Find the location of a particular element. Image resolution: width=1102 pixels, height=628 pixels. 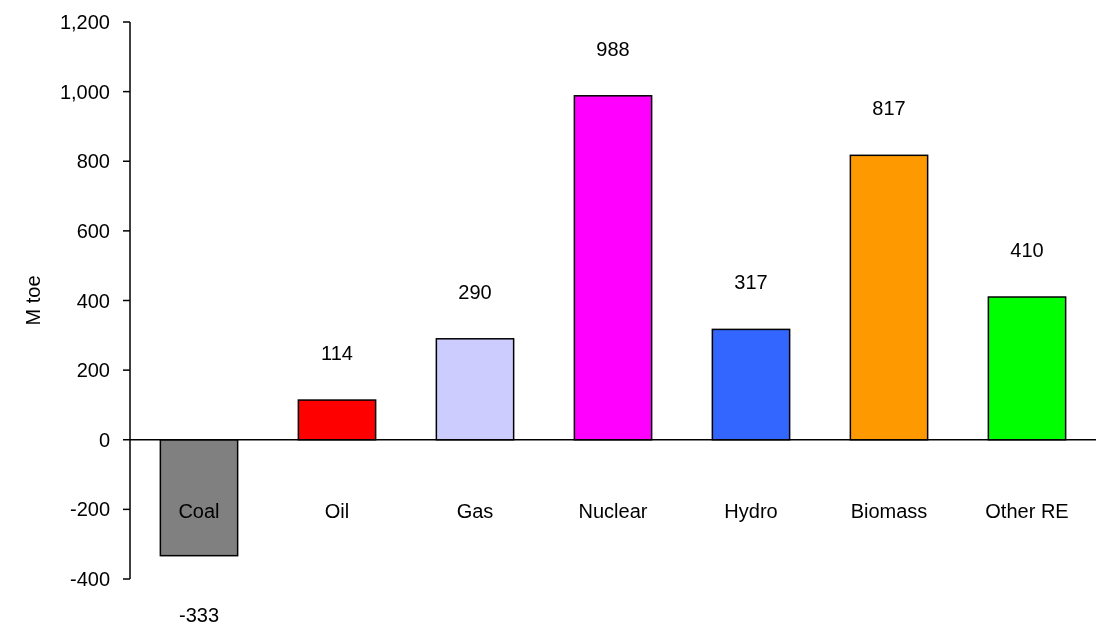

y-tick-label: 600 is located at coordinates (93, 230).